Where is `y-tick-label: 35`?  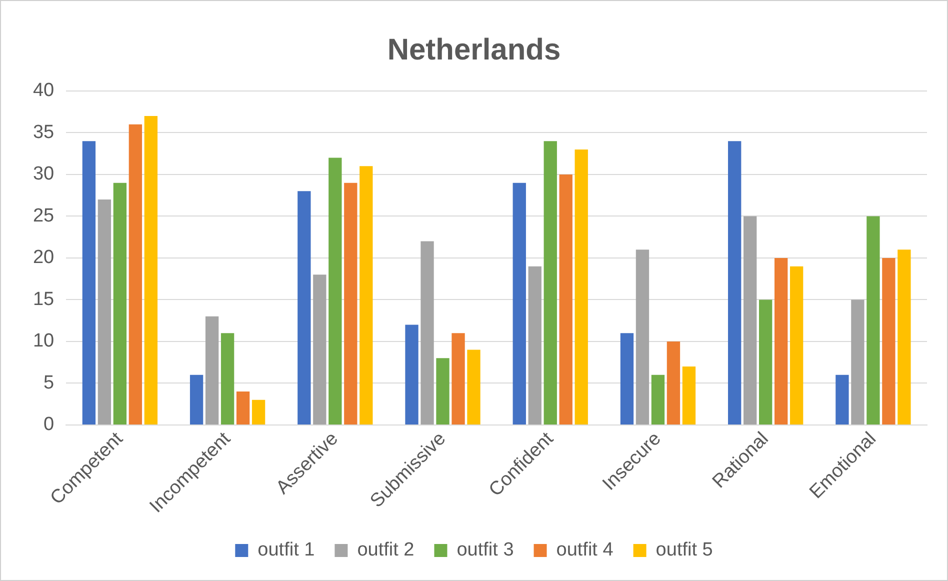
y-tick-label: 35 is located at coordinates (43, 132).